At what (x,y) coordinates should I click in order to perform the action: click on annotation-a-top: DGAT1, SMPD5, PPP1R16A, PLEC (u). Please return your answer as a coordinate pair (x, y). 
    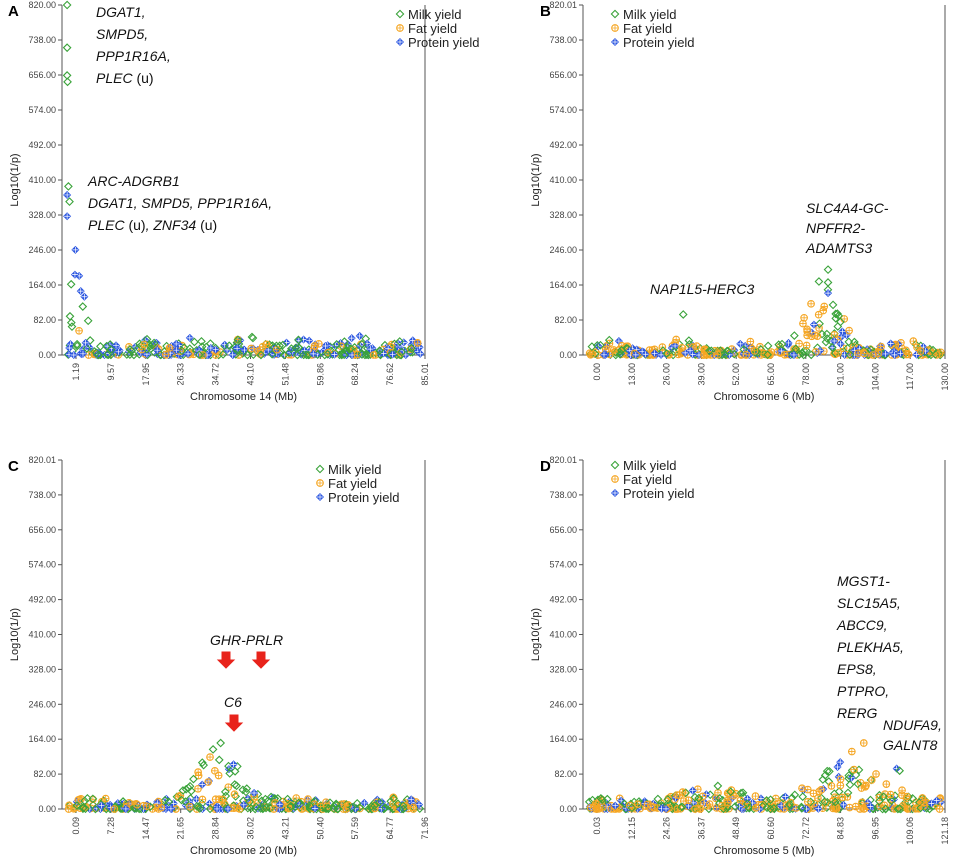
    Looking at the image, I should click on (133, 45).